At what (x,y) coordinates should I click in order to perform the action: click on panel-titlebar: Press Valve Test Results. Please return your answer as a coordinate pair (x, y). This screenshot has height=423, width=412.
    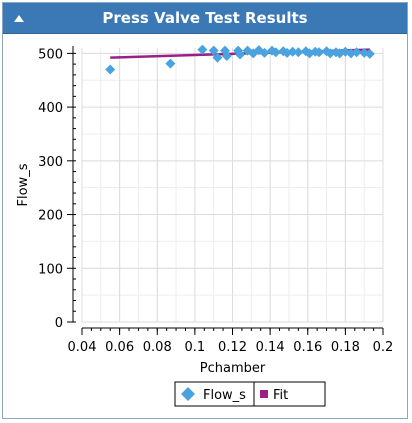
    Looking at the image, I should click on (205, 18).